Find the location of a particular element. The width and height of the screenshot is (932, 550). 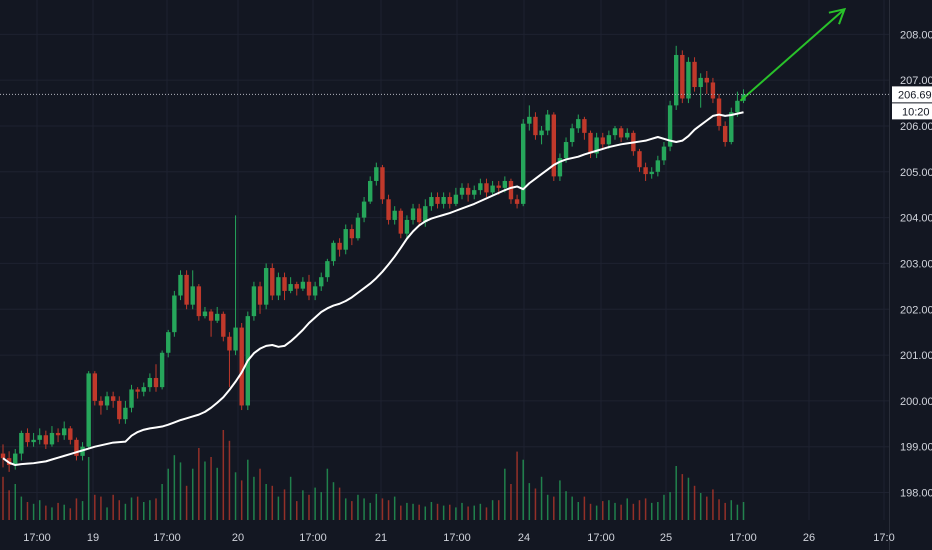

trend-arrow is located at coordinates (793, 54).